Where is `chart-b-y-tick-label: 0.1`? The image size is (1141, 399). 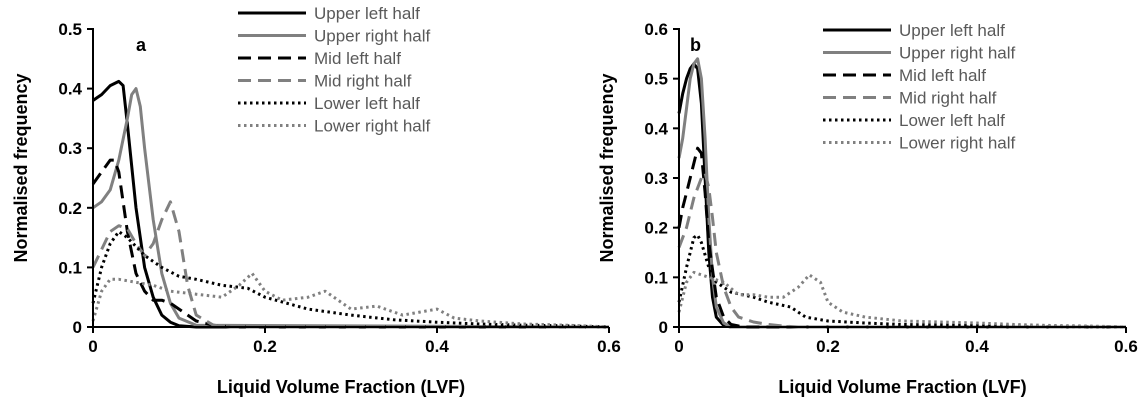 chart-b-y-tick-label: 0.1 is located at coordinates (656, 277).